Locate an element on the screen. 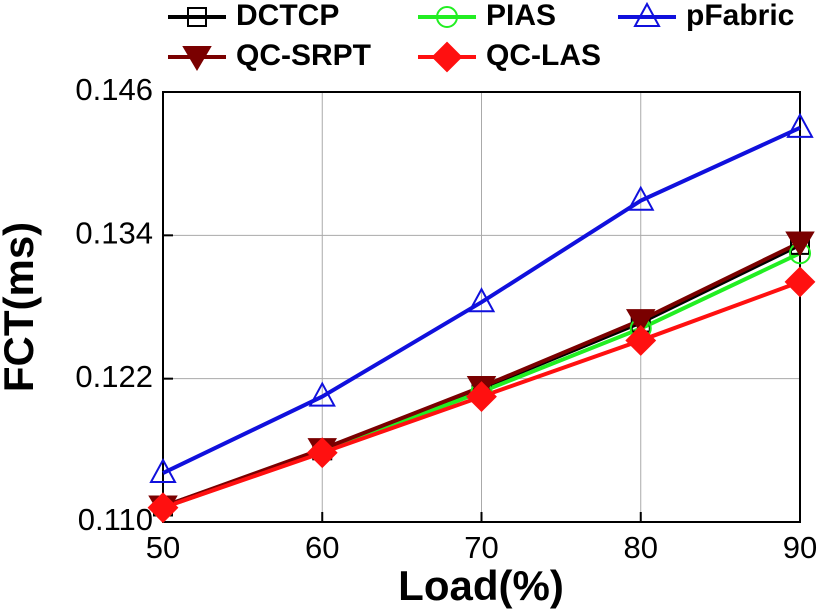  legend-label: PIAS is located at coordinates (521, 16).